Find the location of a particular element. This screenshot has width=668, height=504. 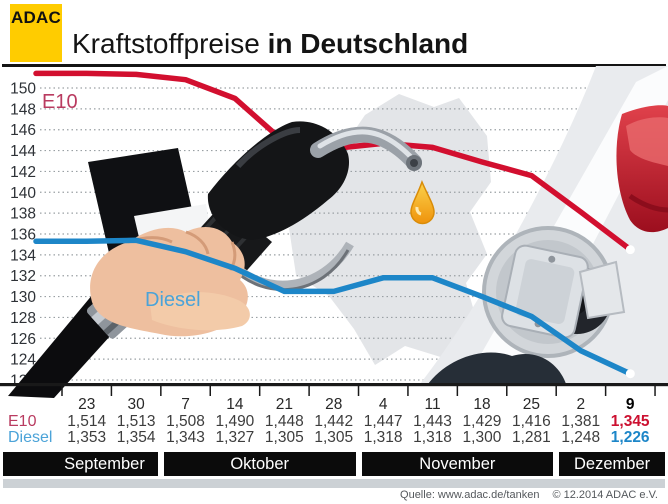

diesel-price-cell: 1,353 is located at coordinates (87, 437).